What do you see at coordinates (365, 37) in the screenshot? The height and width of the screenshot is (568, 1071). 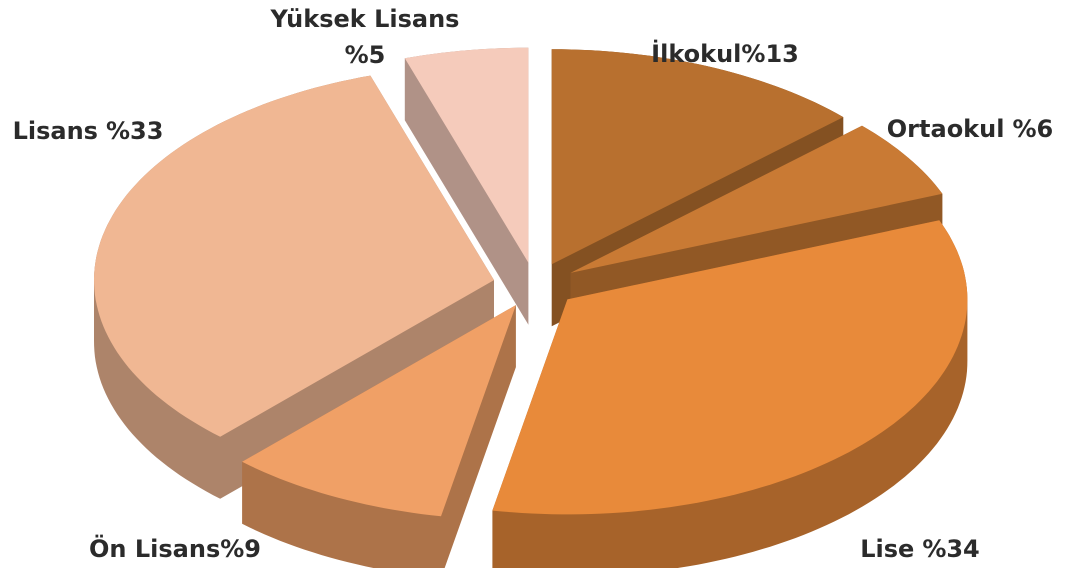 I see `slice-label: Yüksek Lisans %5` at bounding box center [365, 37].